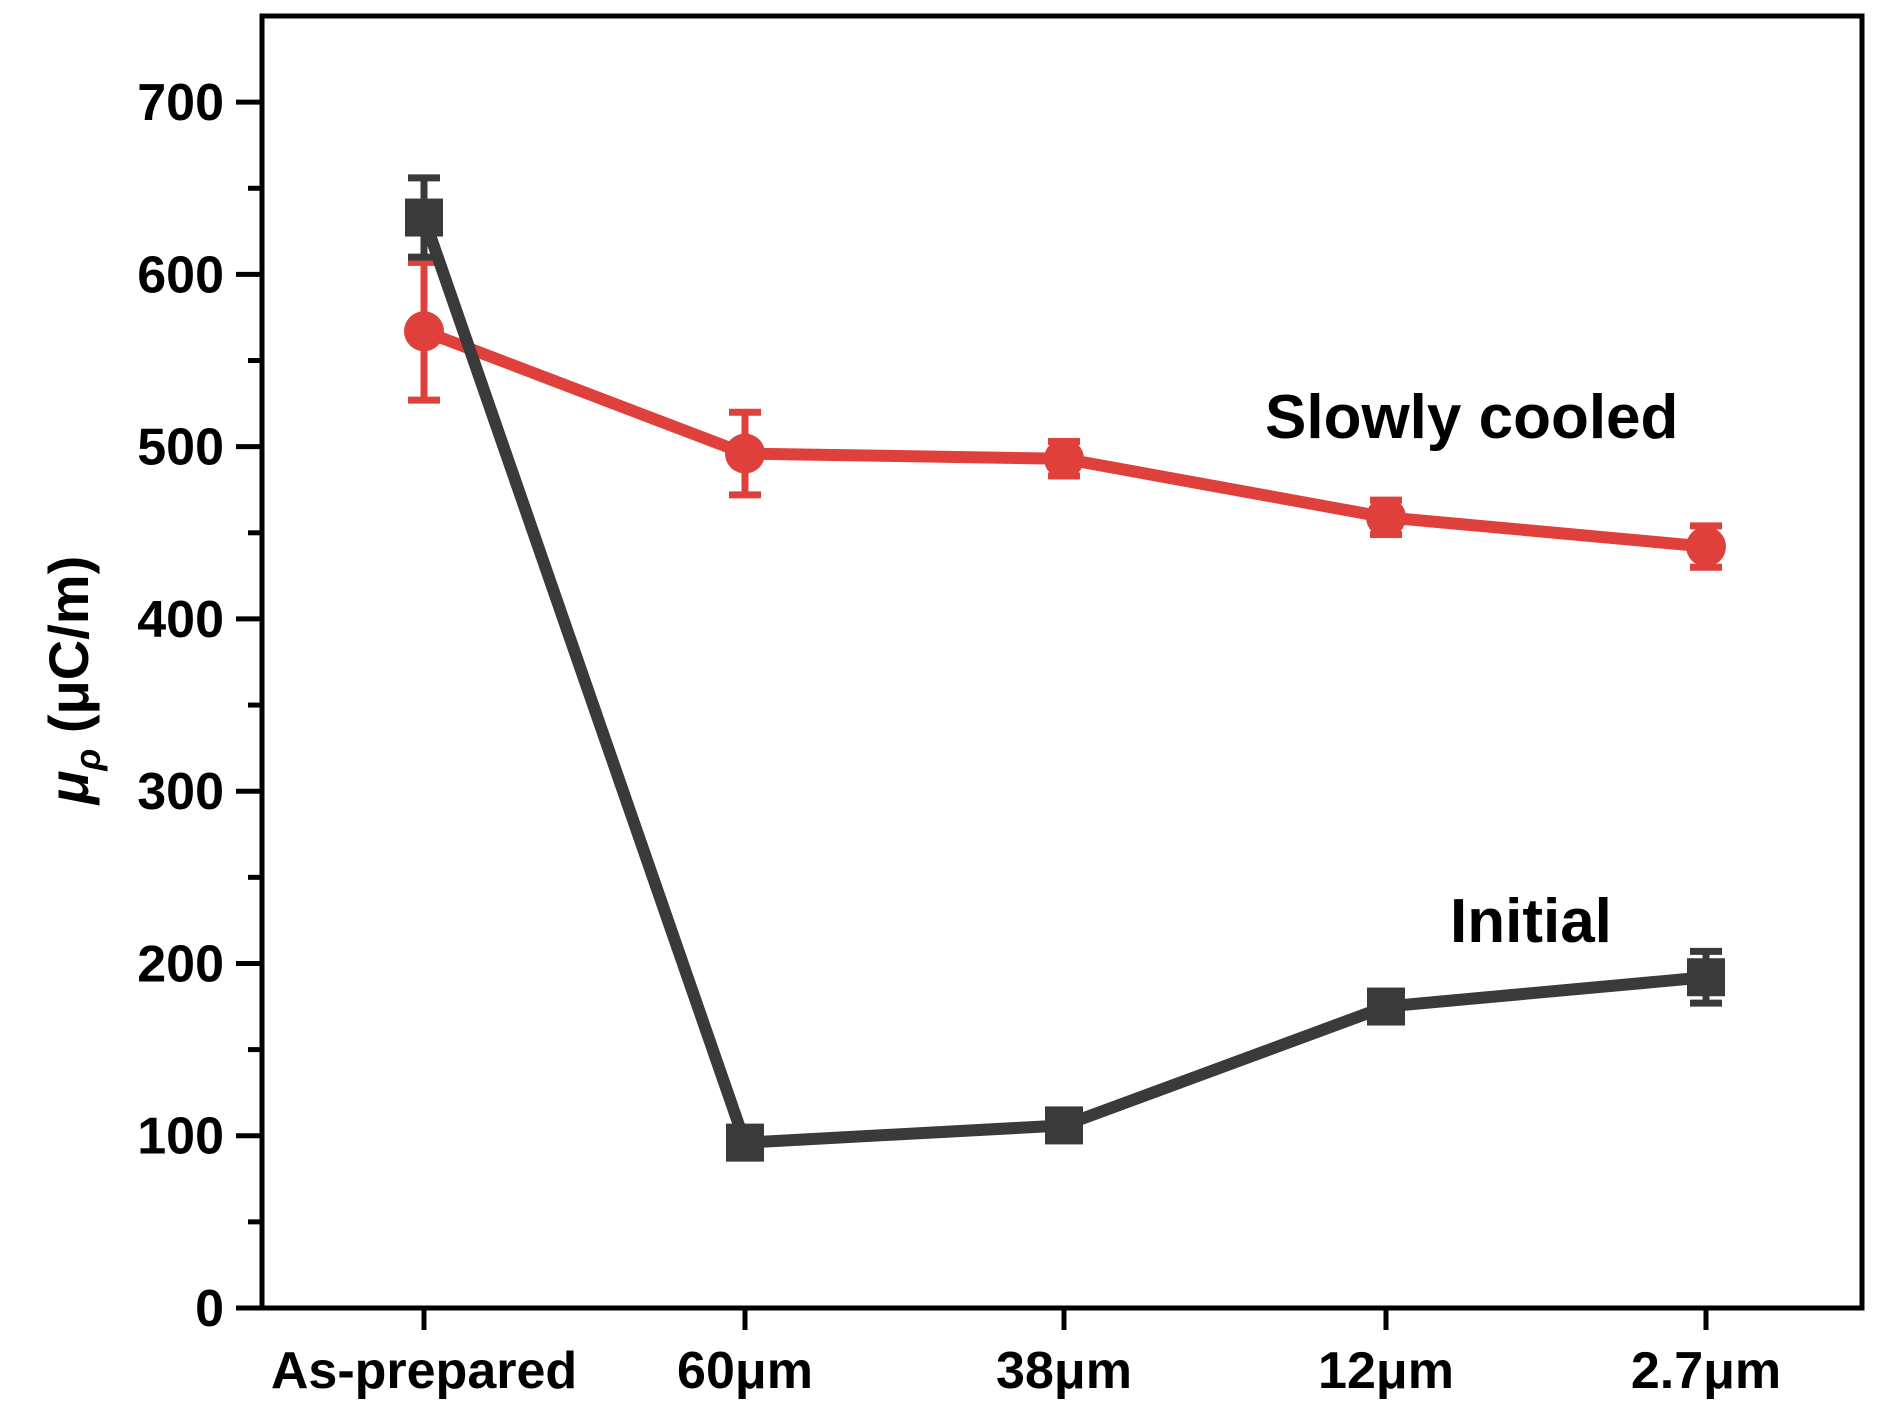  Describe the element at coordinates (209, 1309) in the screenshot. I see `y-tick-label: 0` at that location.